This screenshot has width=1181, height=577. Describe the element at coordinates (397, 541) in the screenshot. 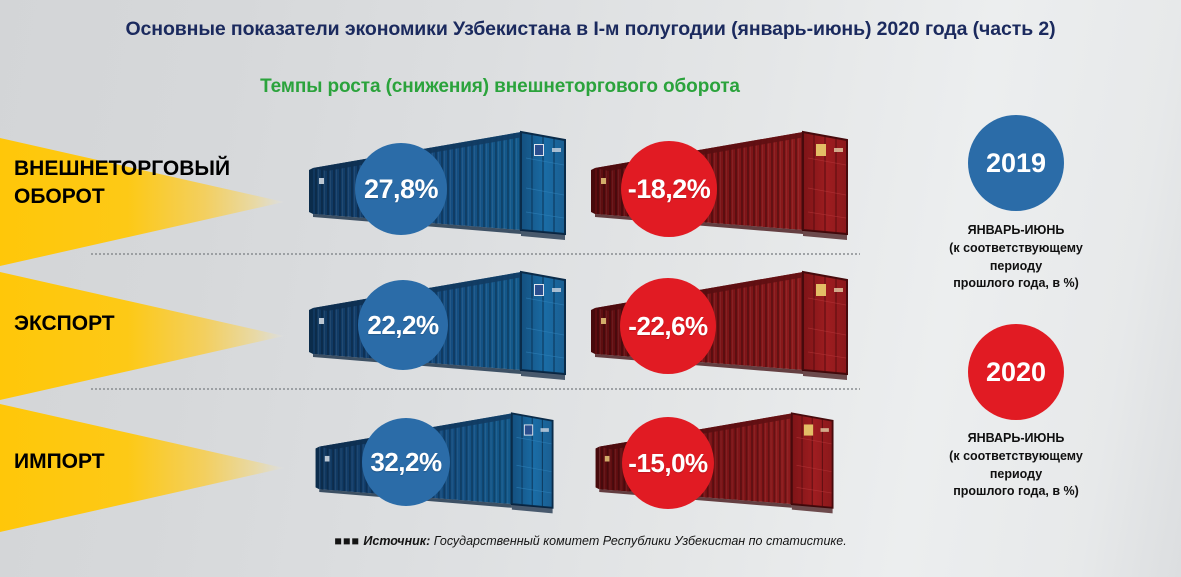

I see `source-label: Источник:` at that location.